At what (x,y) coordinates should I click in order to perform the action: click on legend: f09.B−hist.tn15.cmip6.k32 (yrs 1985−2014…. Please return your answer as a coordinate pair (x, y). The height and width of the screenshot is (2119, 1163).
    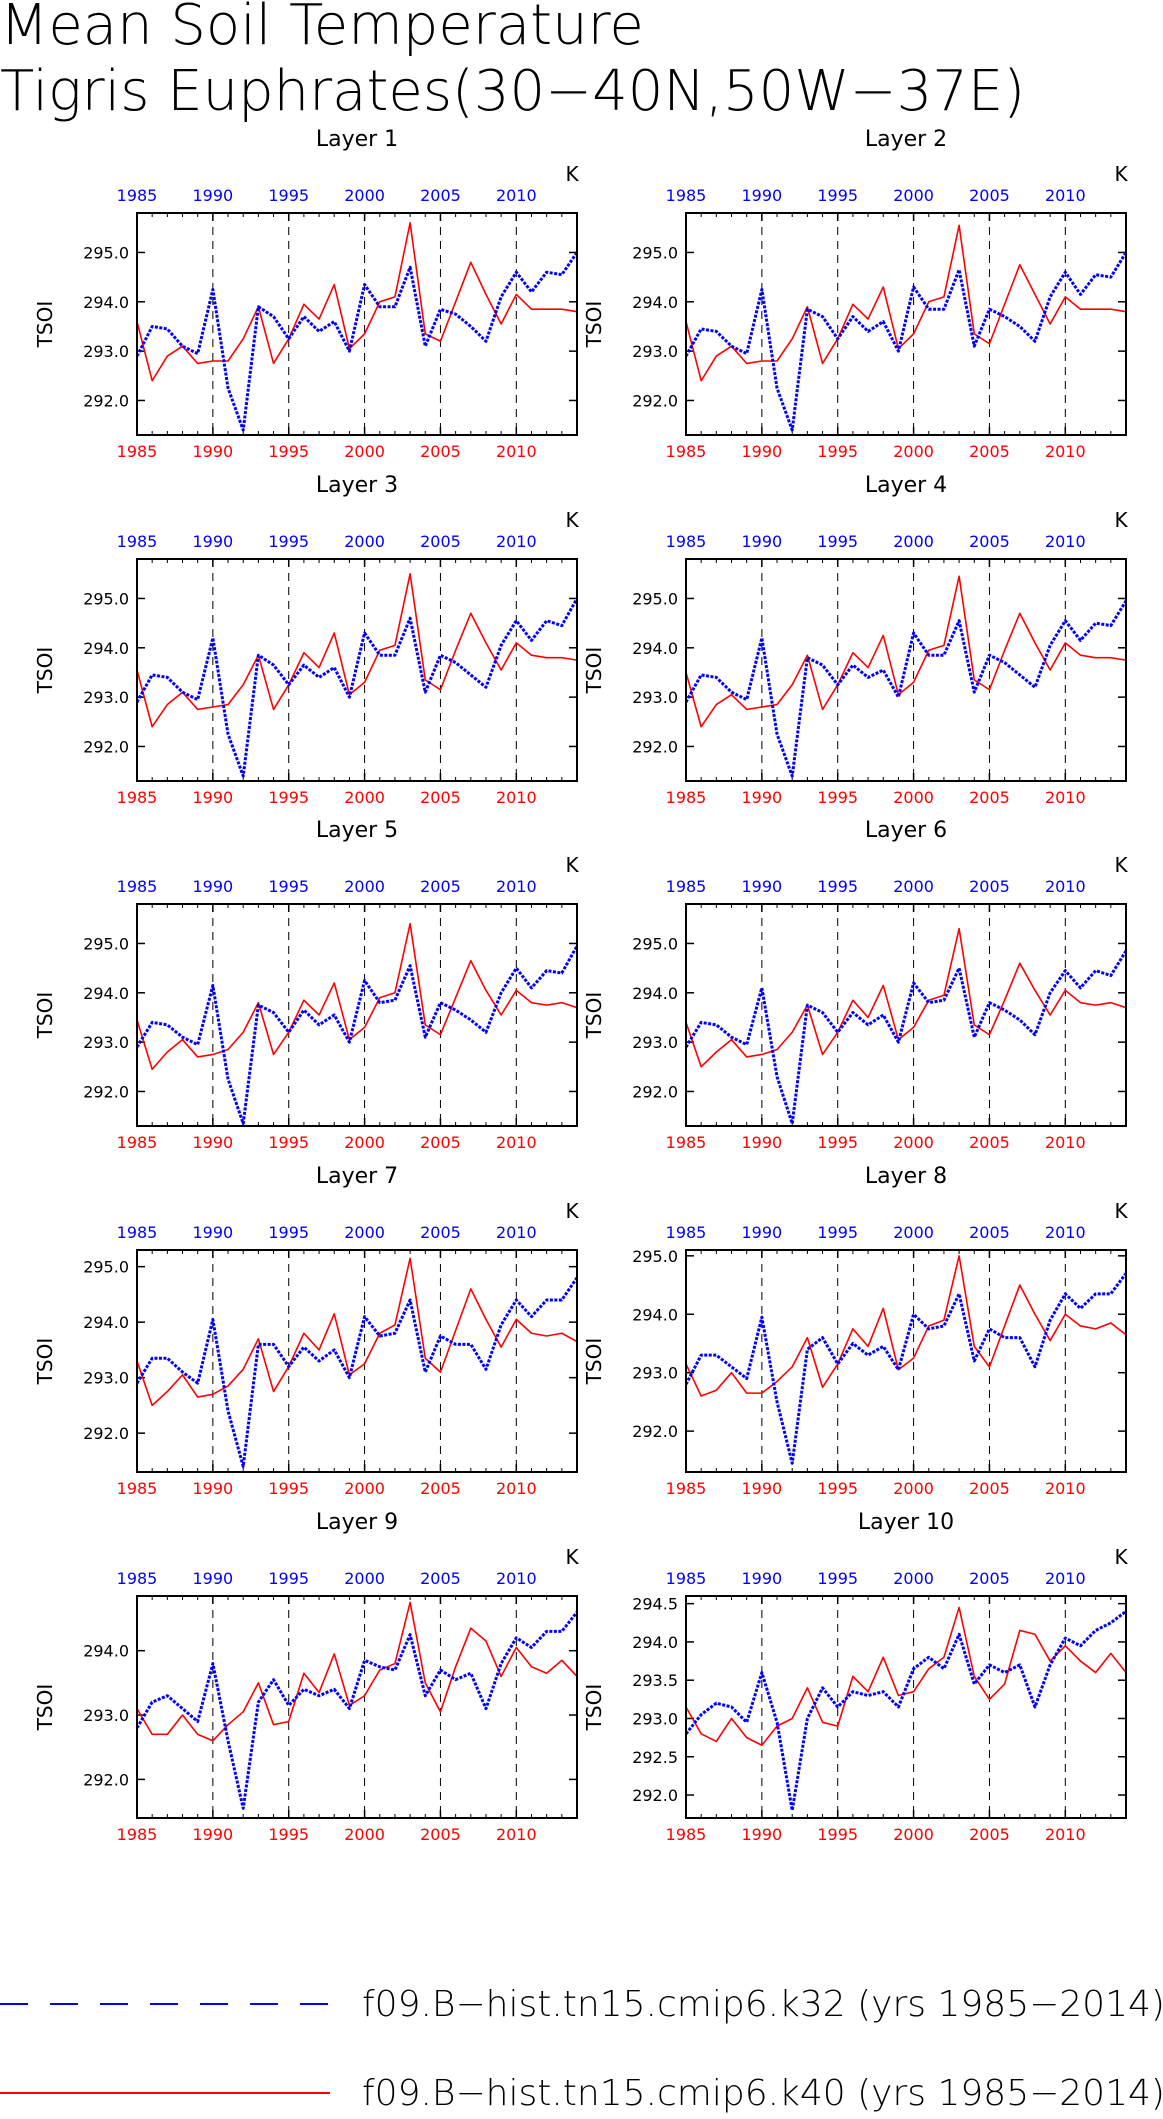
    Looking at the image, I should click on (581, 2049).